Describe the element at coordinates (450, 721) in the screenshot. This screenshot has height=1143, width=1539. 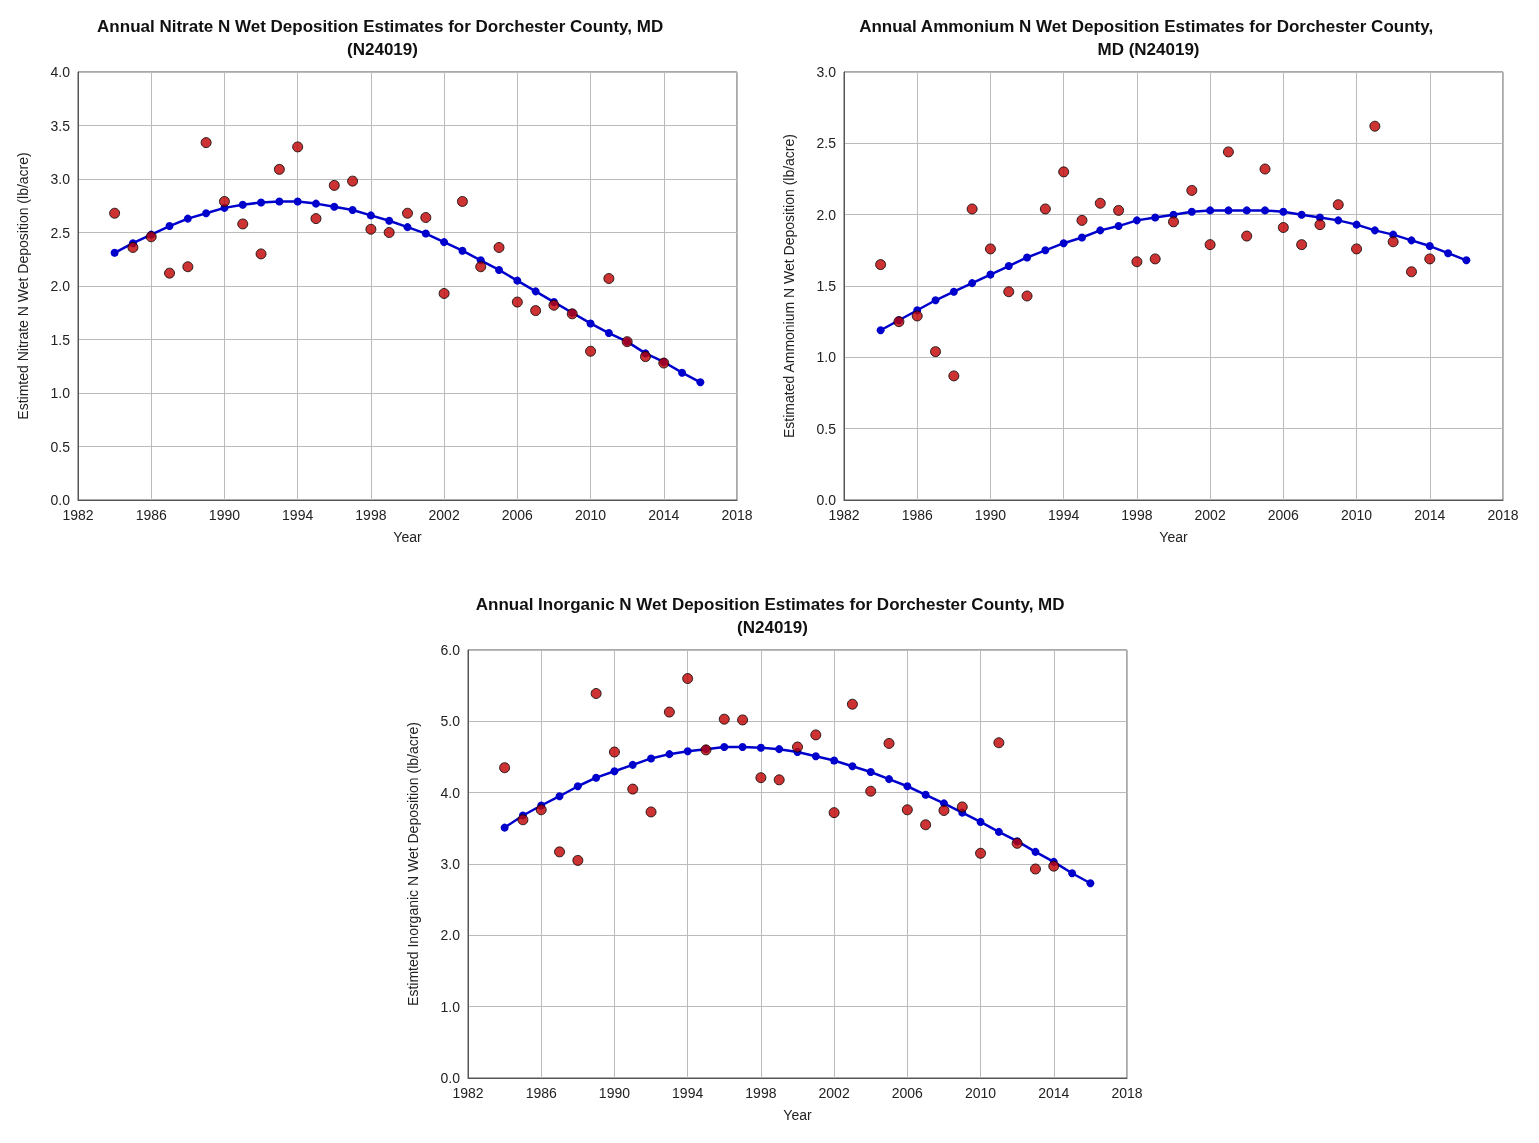
I see `y-tick-label: 5.0` at that location.